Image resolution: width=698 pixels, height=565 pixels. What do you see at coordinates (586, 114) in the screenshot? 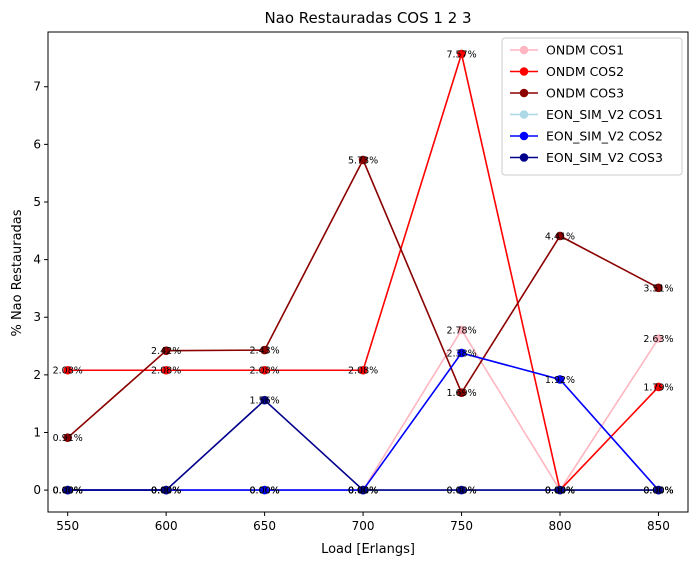
I see `legend-item: EON_SIM_V2 COS1` at bounding box center [586, 114].